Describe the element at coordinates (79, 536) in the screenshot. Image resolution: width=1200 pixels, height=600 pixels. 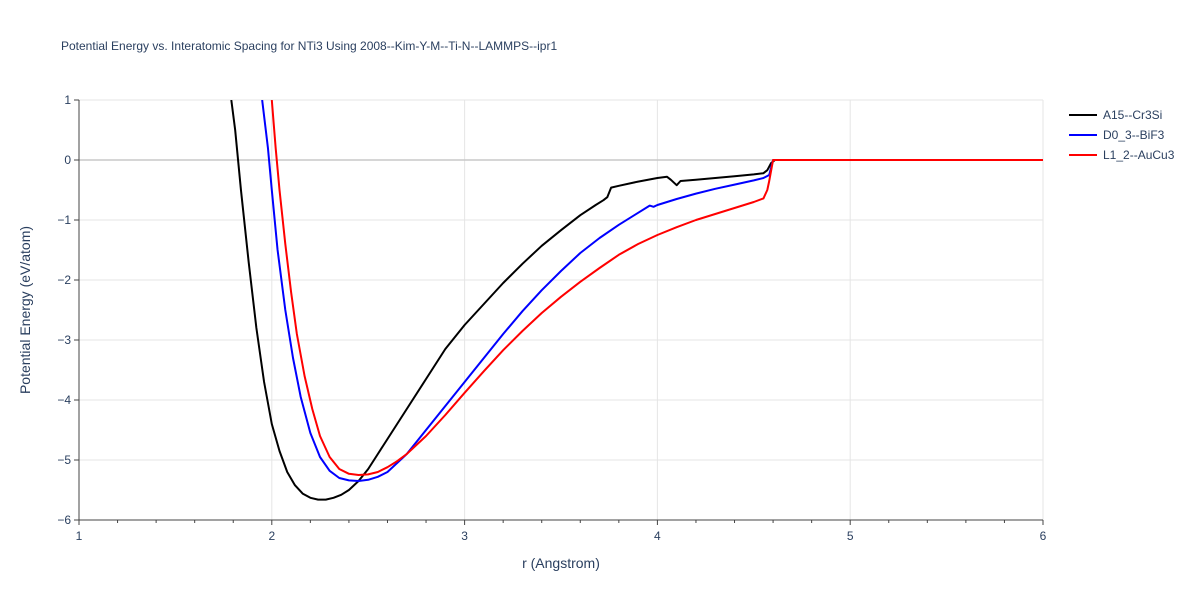
I see `x-tick-label: 1` at that location.